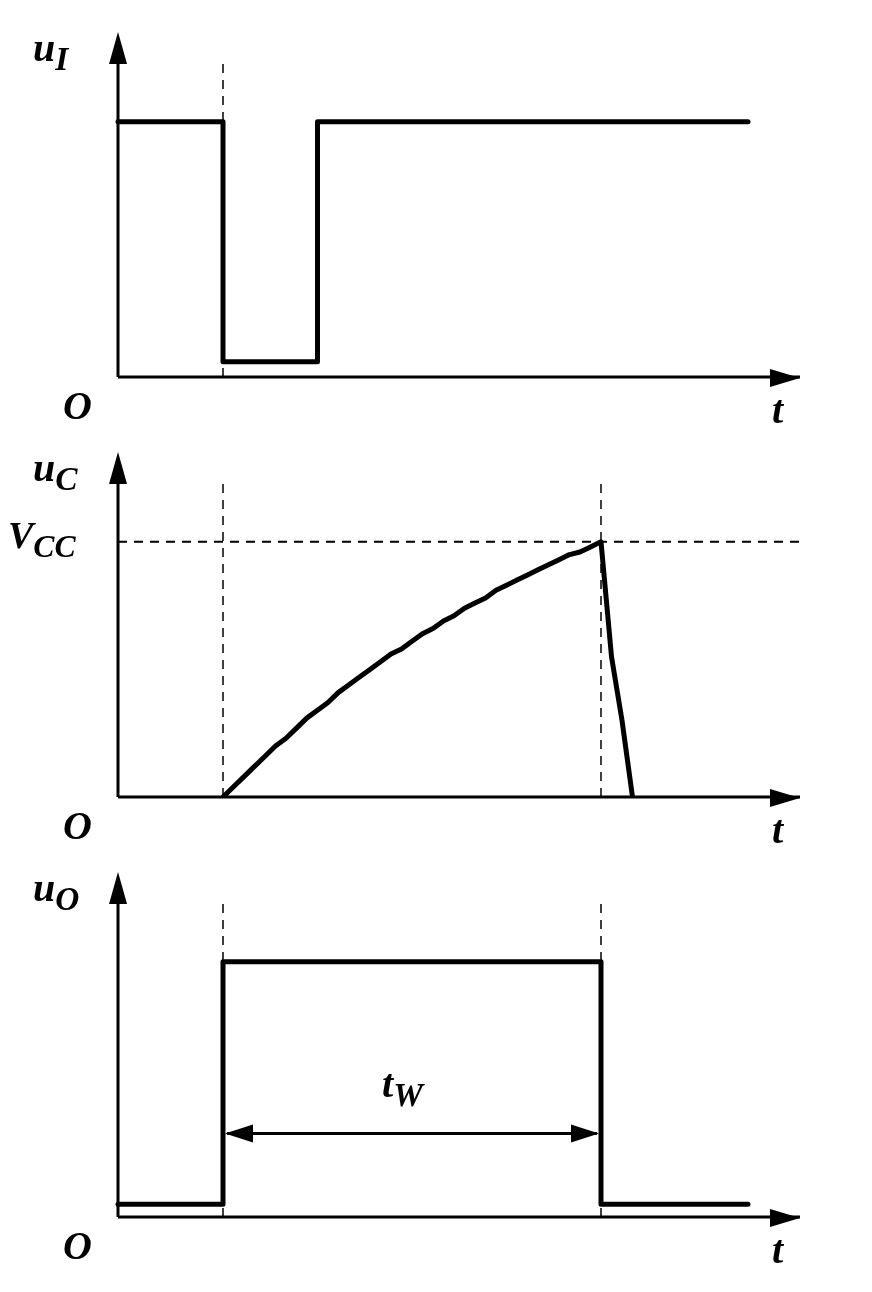 This screenshot has width=872, height=1292. Describe the element at coordinates (55, 471) in the screenshot. I see `y-axis-title: u$_{C}$` at that location.